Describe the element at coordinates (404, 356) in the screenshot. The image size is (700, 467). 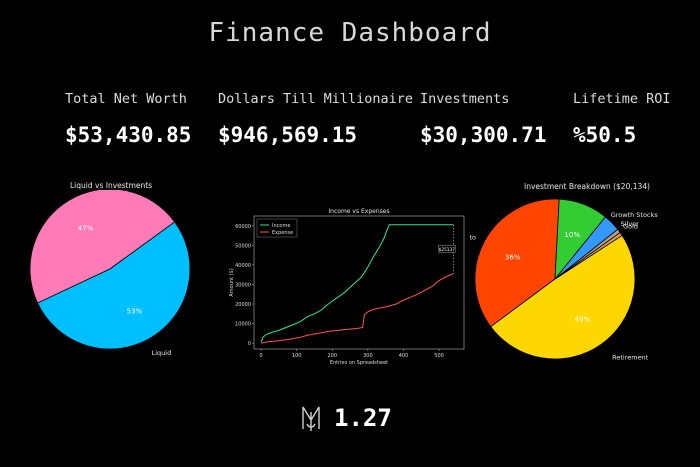
I see `x-tick-label: 400` at that location.